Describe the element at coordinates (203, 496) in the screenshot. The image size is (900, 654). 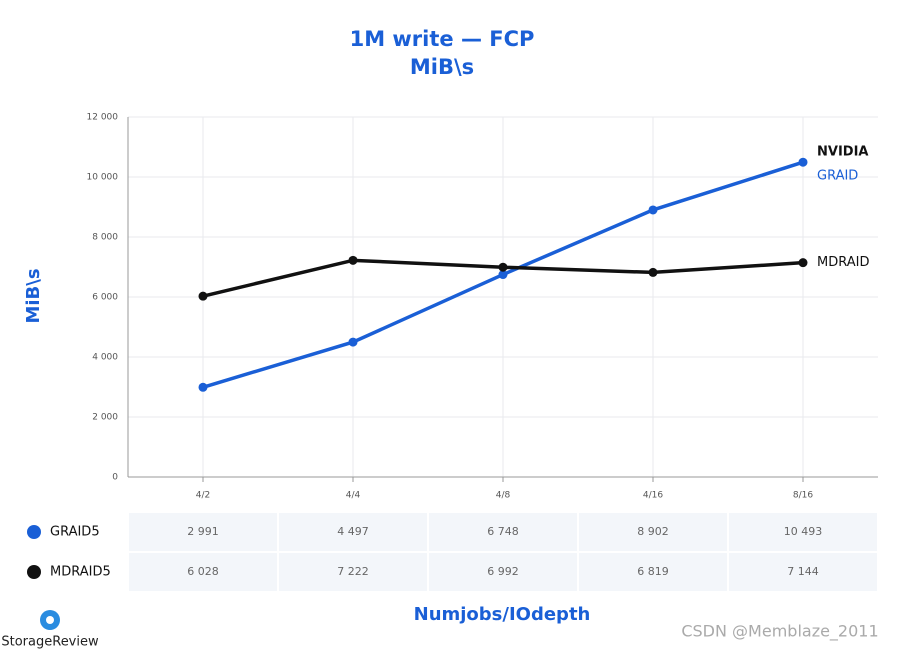
I see `x-tick-label: 4/2` at that location.